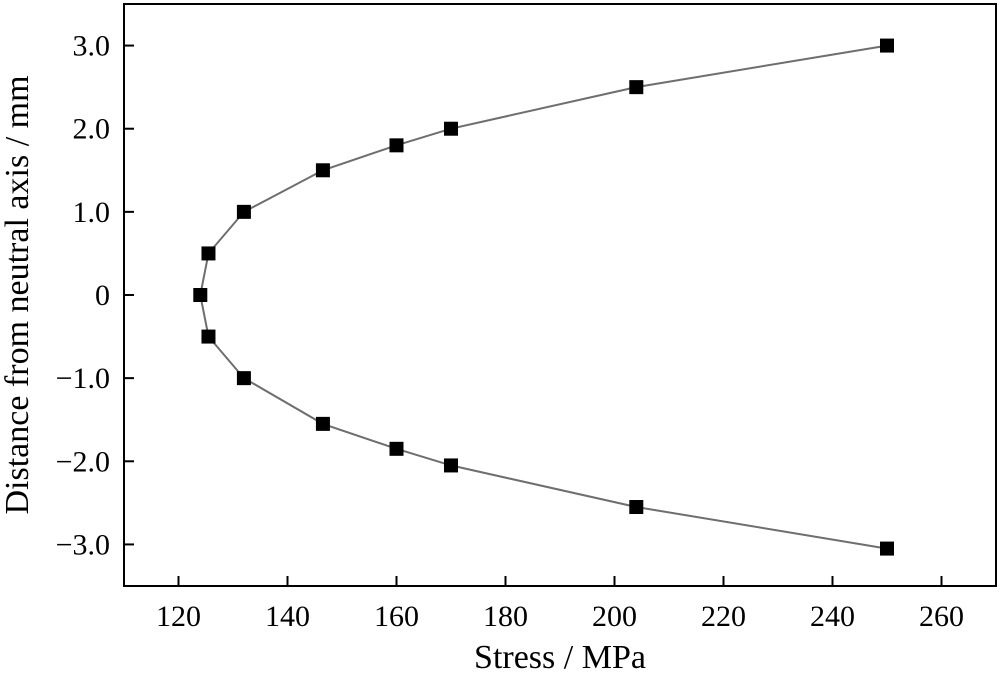 The width and height of the screenshot is (1000, 674). What do you see at coordinates (18, 294) in the screenshot?
I see `y-axis-title: Distance from neutral axis / mm` at bounding box center [18, 294].